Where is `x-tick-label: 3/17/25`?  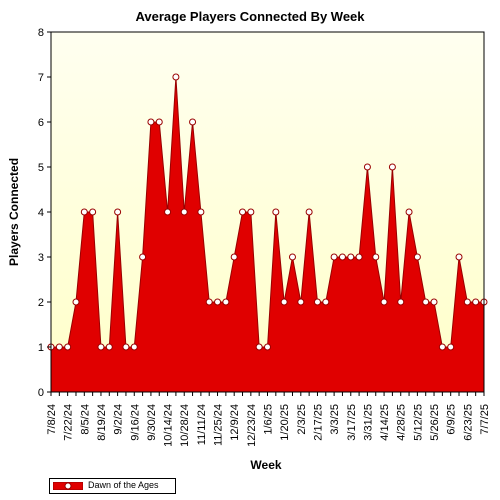 x-tick-label: 3/17/25 is located at coordinates (352, 422).